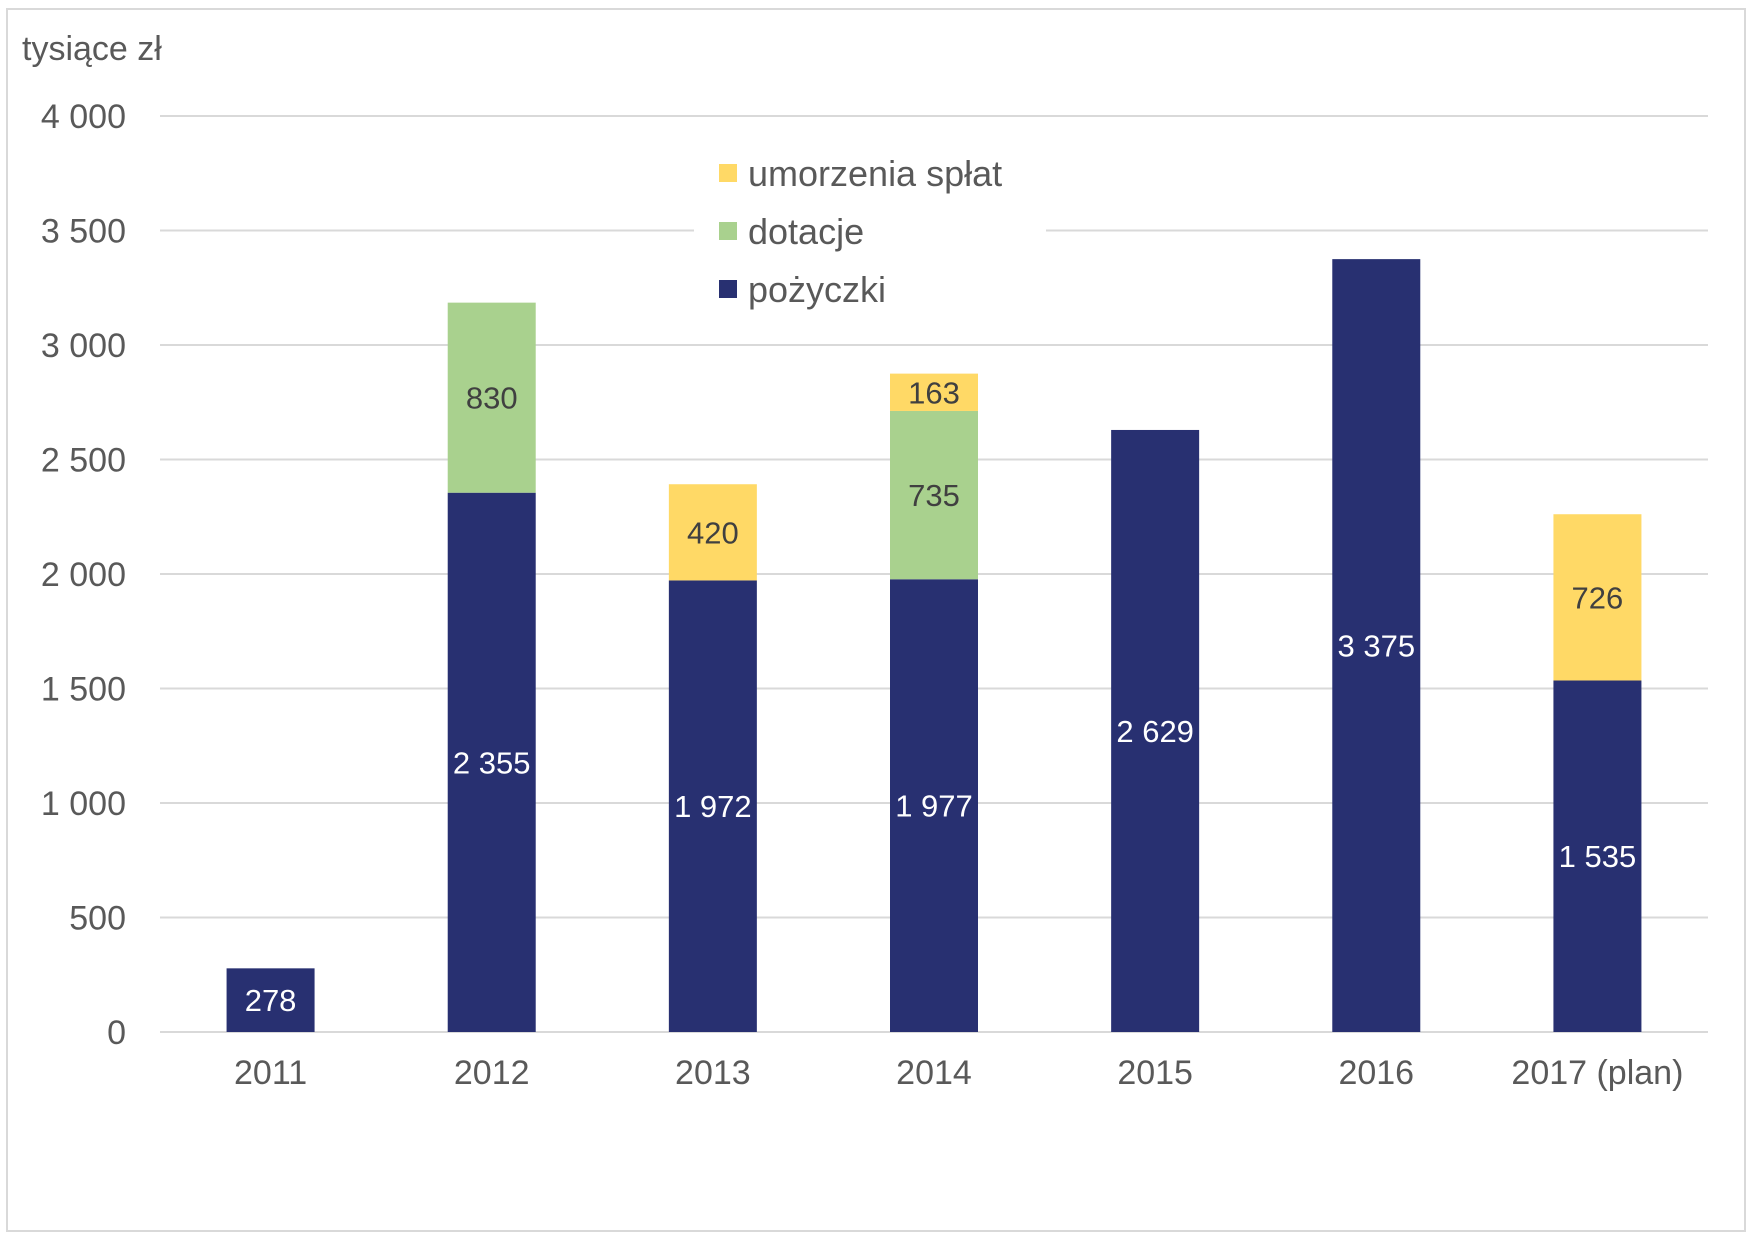 The height and width of the screenshot is (1240, 1754). What do you see at coordinates (1597, 1073) in the screenshot?
I see `x-tick-label: 2017 (plan)` at bounding box center [1597, 1073].